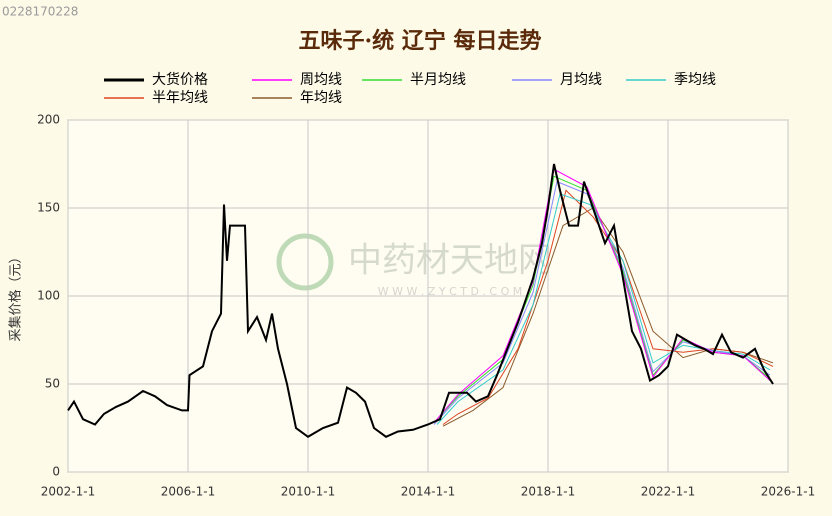  Describe the element at coordinates (428, 492) in the screenshot. I see `x-tick-label: 2014-1-1` at that location.